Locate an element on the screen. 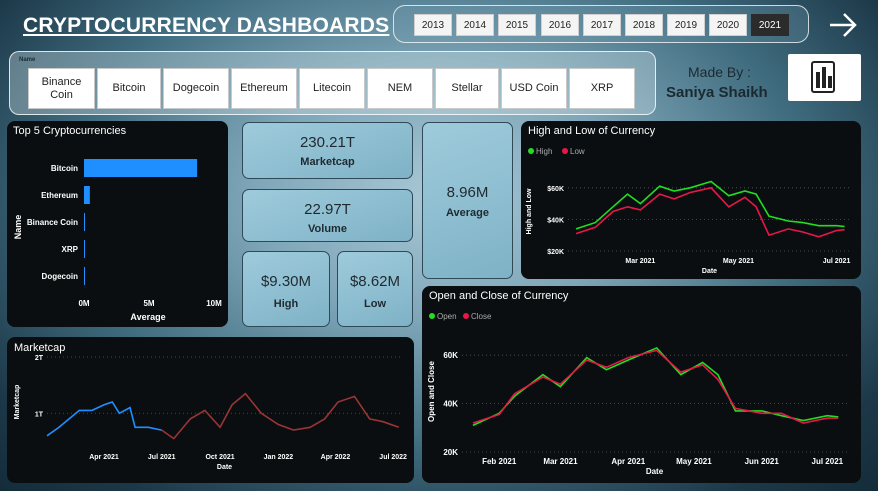 This screenshot has width=878, height=491. legend-label: Open is located at coordinates (447, 316).